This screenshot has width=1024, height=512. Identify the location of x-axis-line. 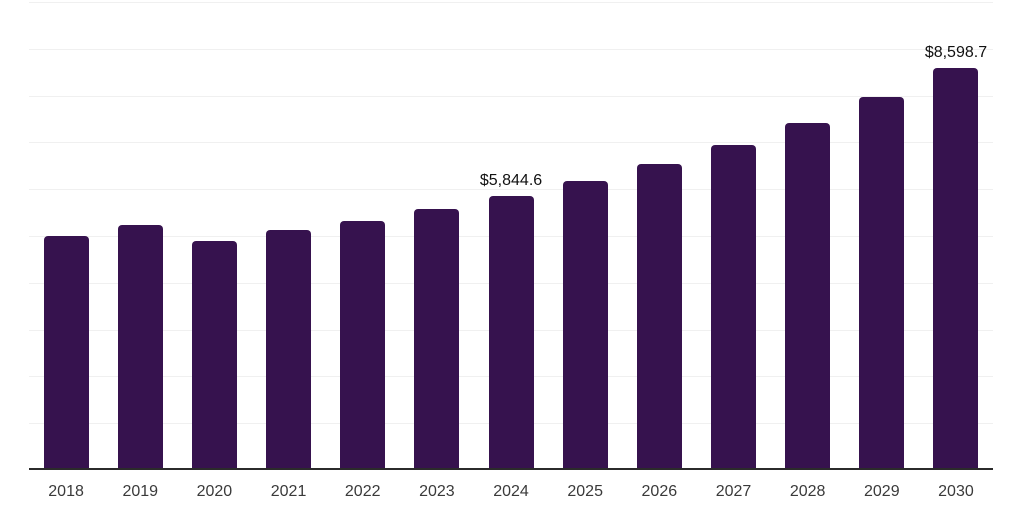
(511, 469).